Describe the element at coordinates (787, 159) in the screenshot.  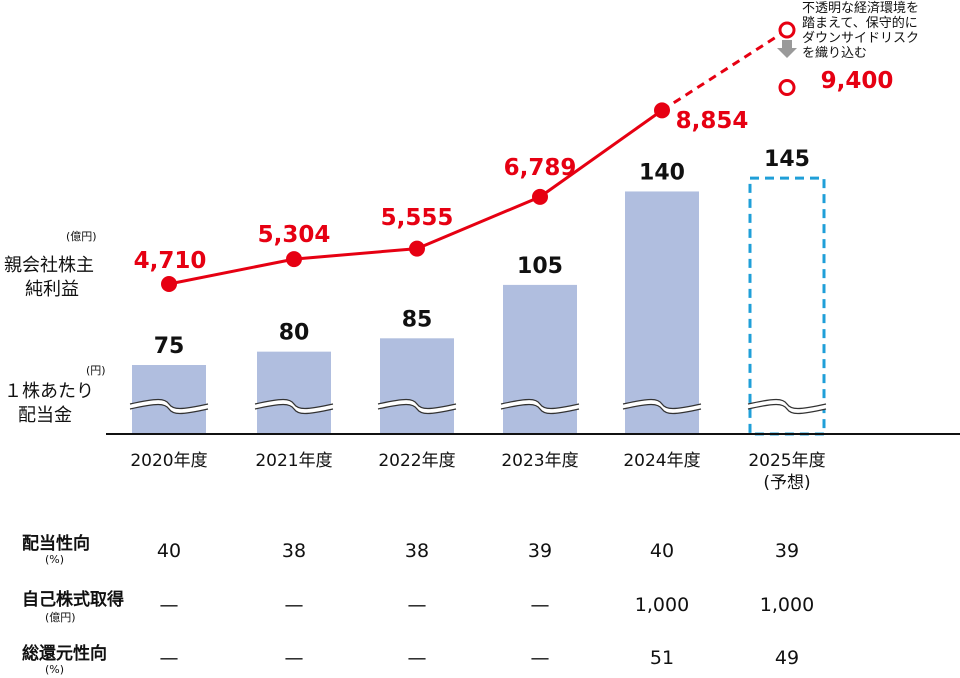
I see `dividend-value-label: 145` at that location.